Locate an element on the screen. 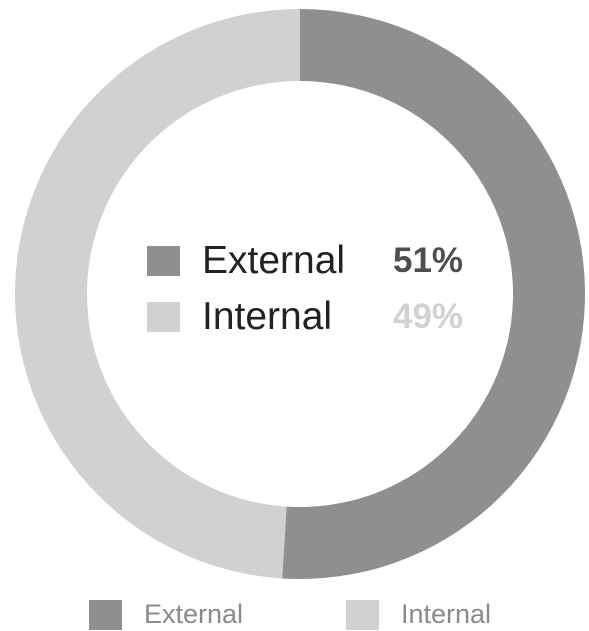 Image resolution: width=589 pixels, height=631 pixels. center-value-internal: 49% is located at coordinates (428, 316).